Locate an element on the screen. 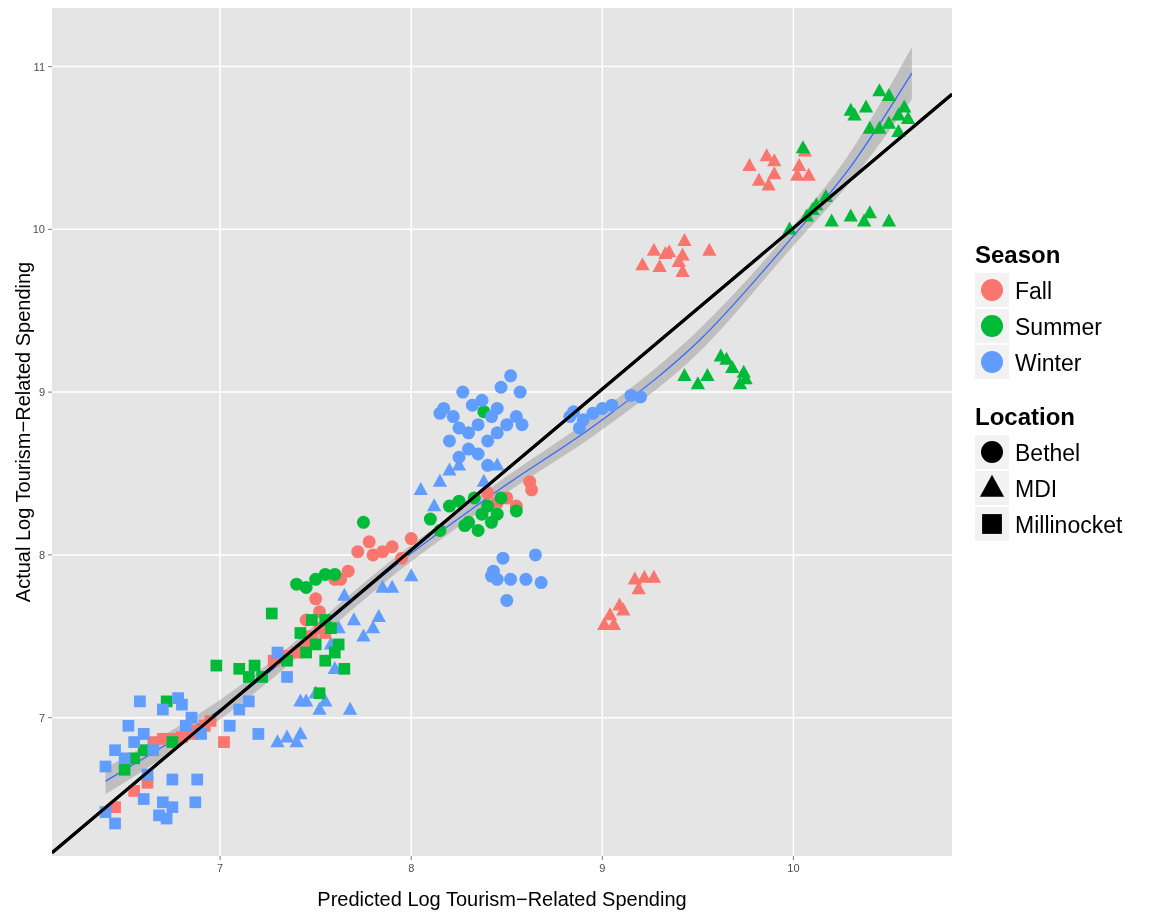 This screenshot has height=916, width=1157. text: Location is located at coordinates (1025, 416).